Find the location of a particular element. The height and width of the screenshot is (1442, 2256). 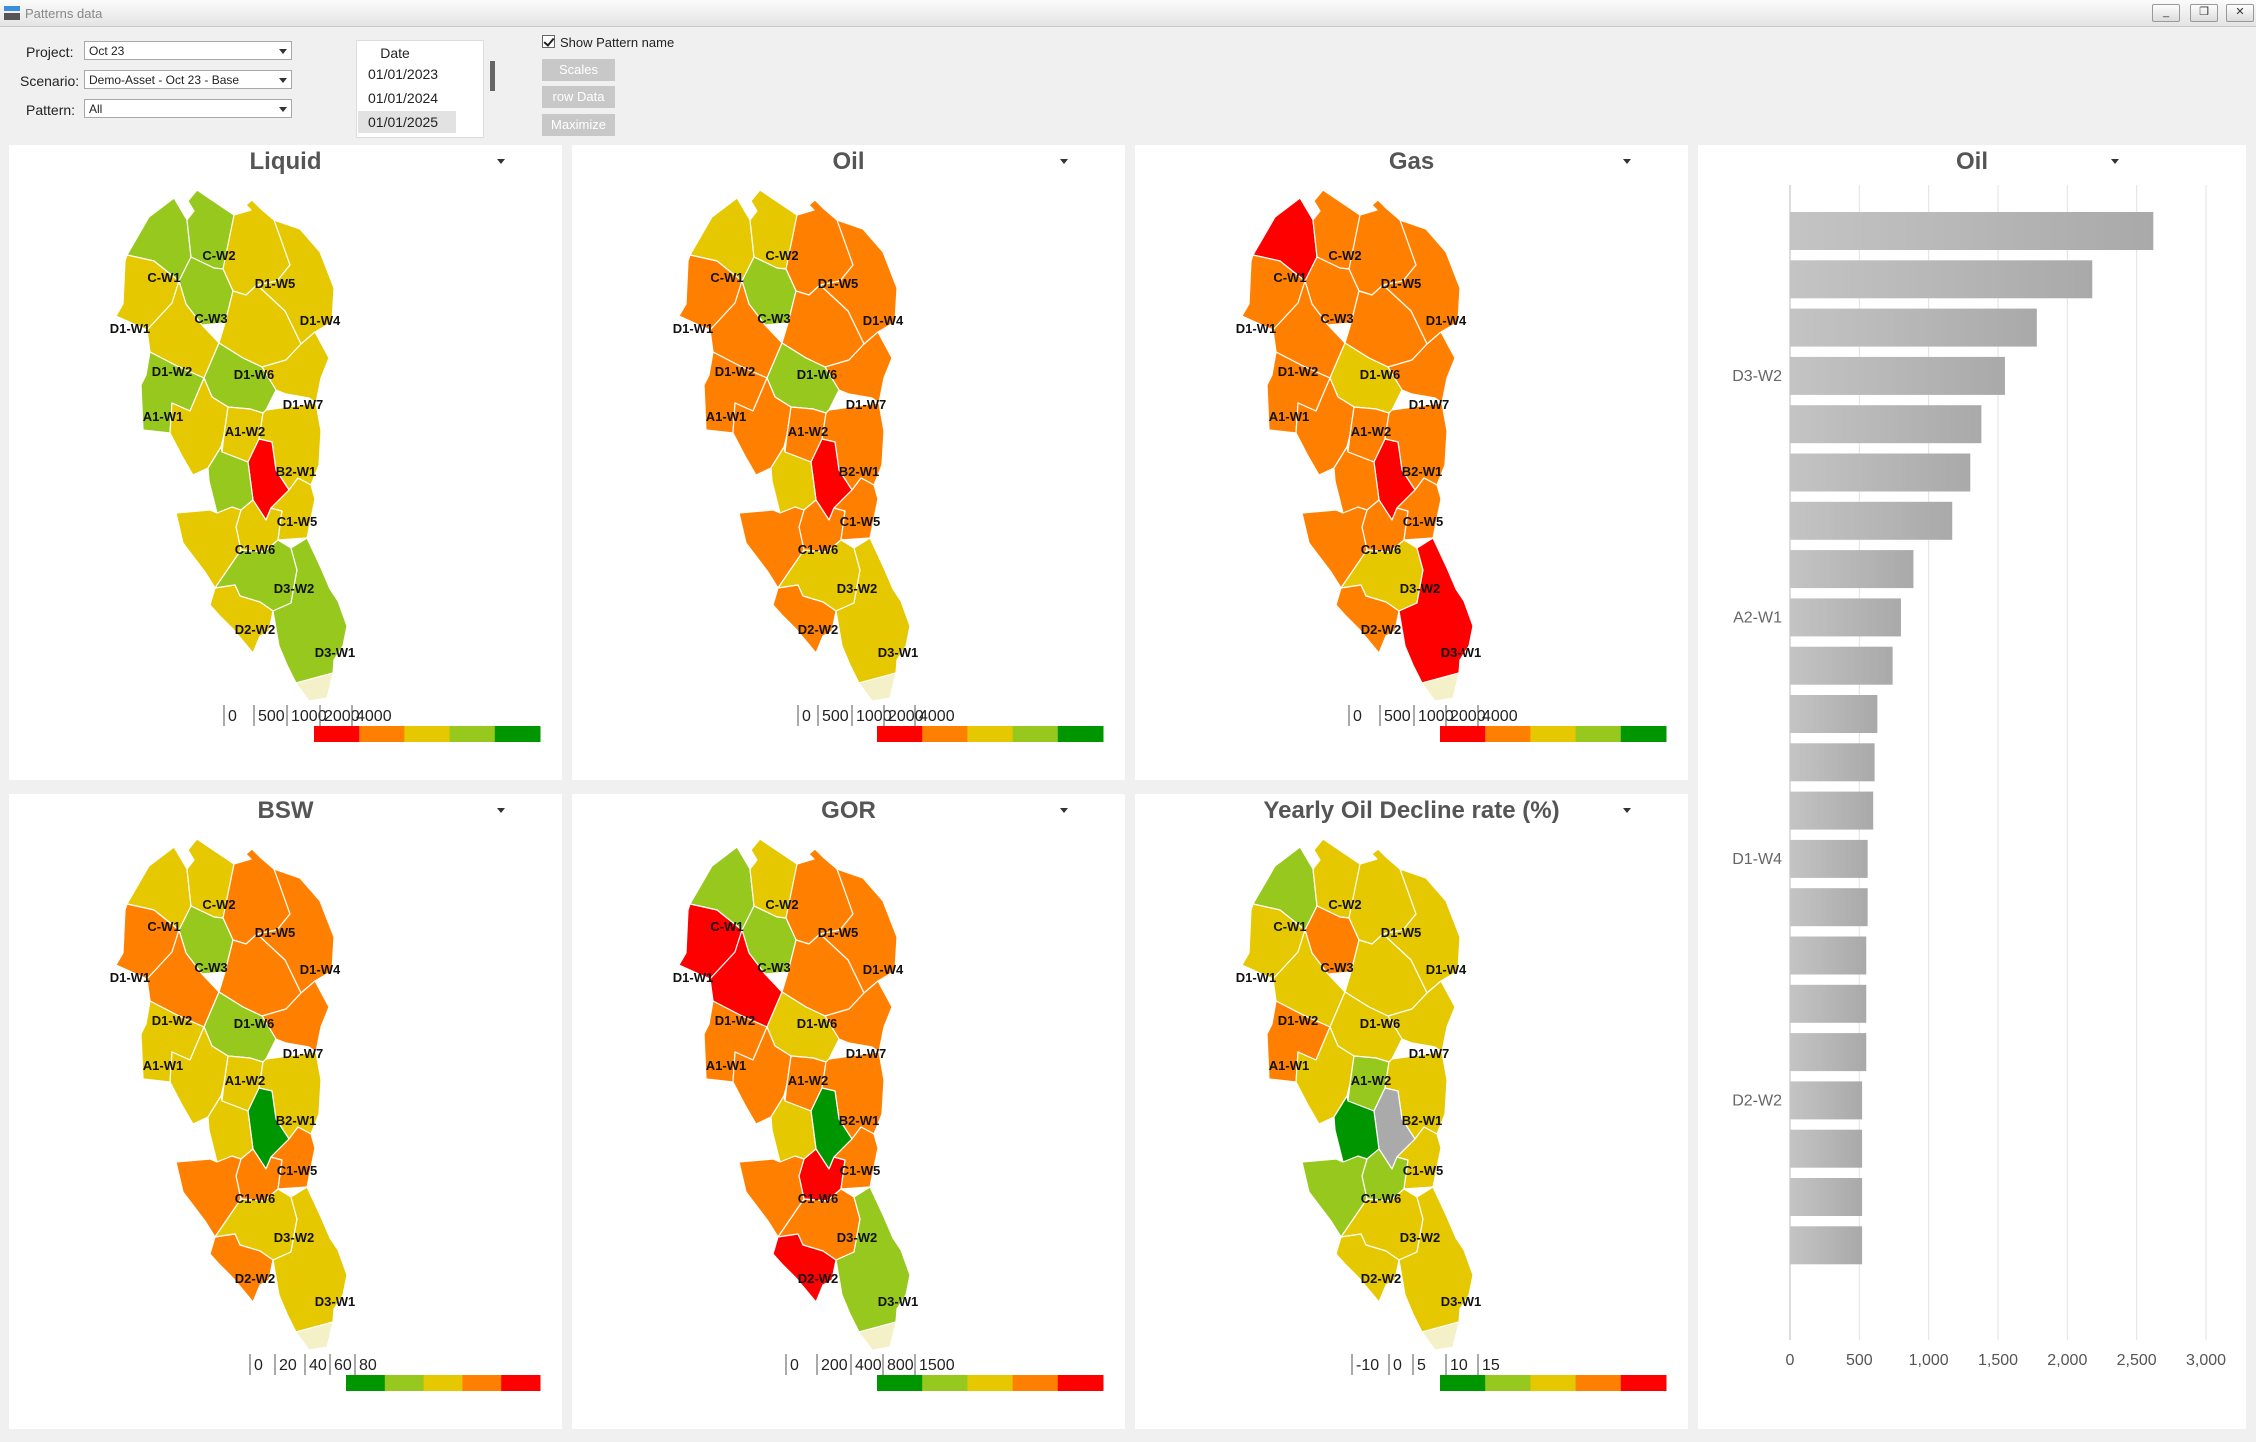

legend-tick-label: 500 is located at coordinates (835, 716).